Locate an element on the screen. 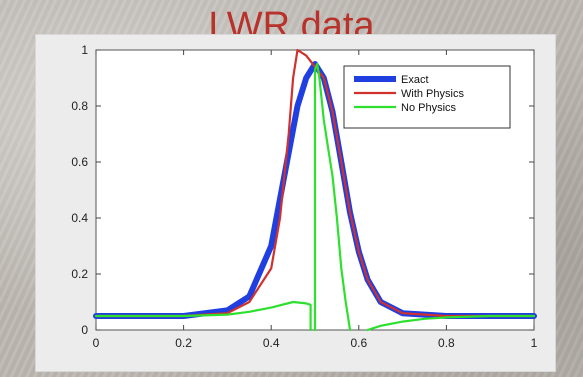  legend-entry: With Physics is located at coordinates (432, 94).